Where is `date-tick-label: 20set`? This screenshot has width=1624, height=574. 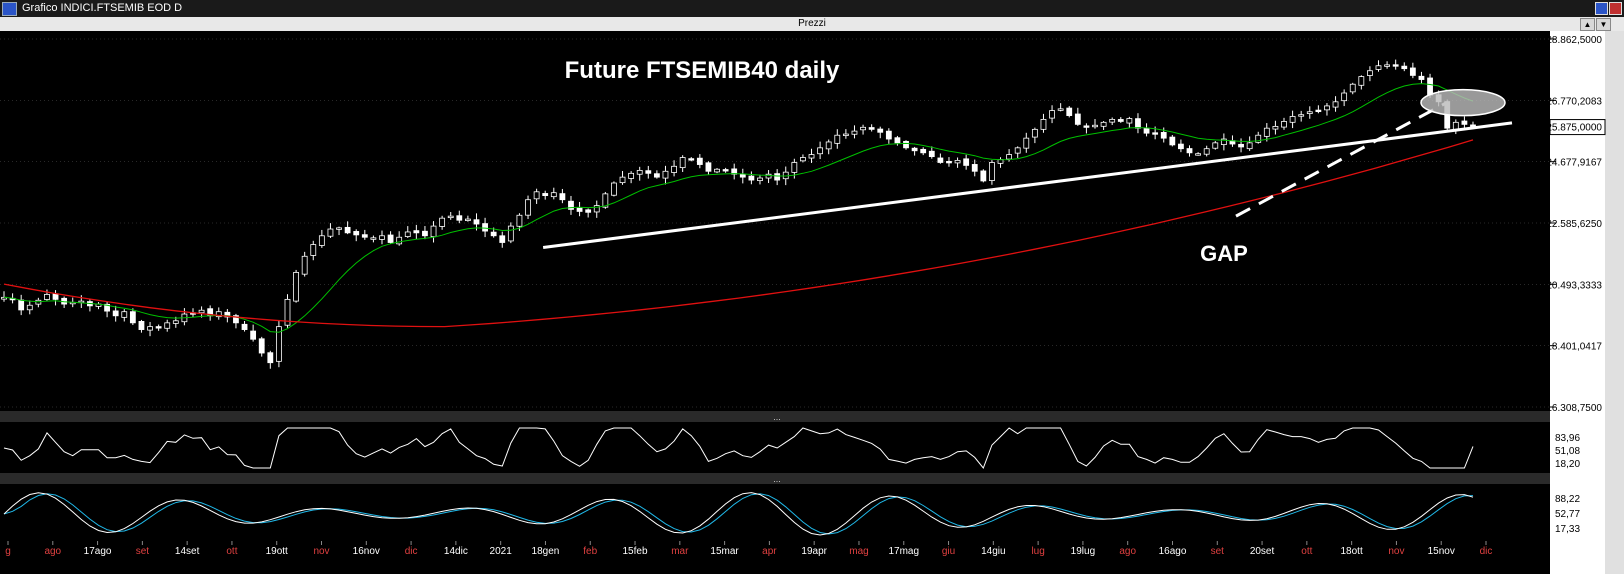 date-tick-label: 20set is located at coordinates (1262, 551).